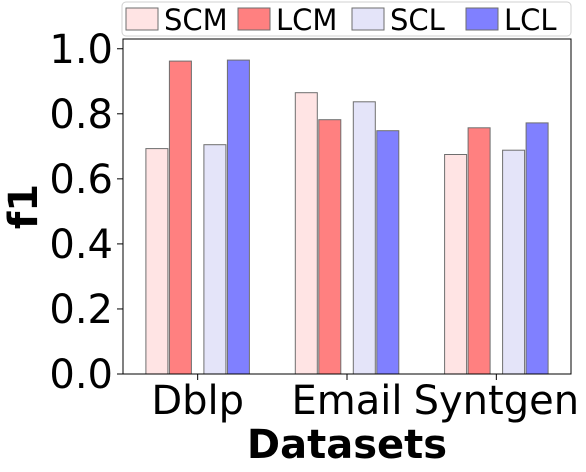 The height and width of the screenshot is (472, 586). Describe the element at coordinates (530, 20) in the screenshot. I see `legend-label-lcl: LCL` at that location.